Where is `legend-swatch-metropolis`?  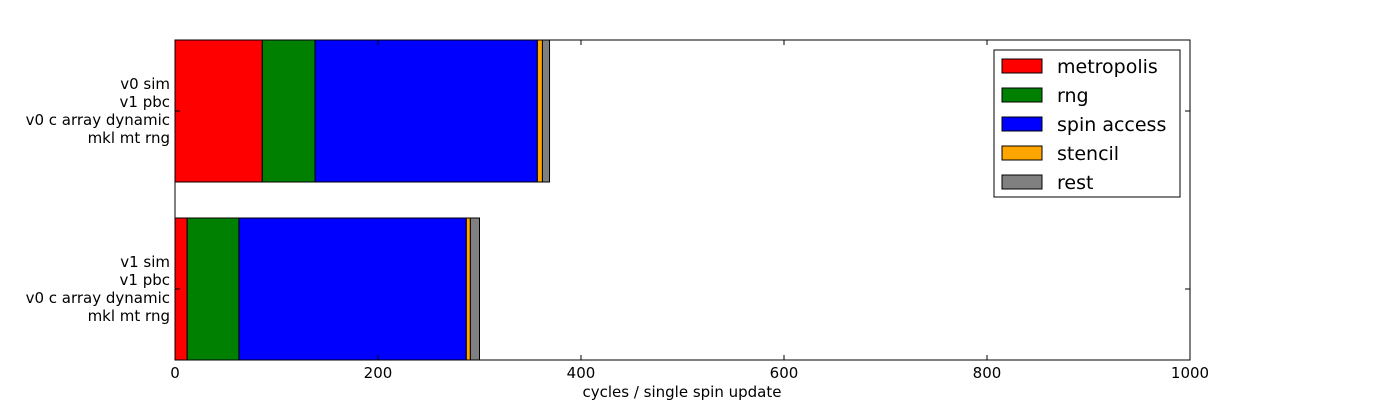
legend-swatch-metropolis is located at coordinates (1022, 66).